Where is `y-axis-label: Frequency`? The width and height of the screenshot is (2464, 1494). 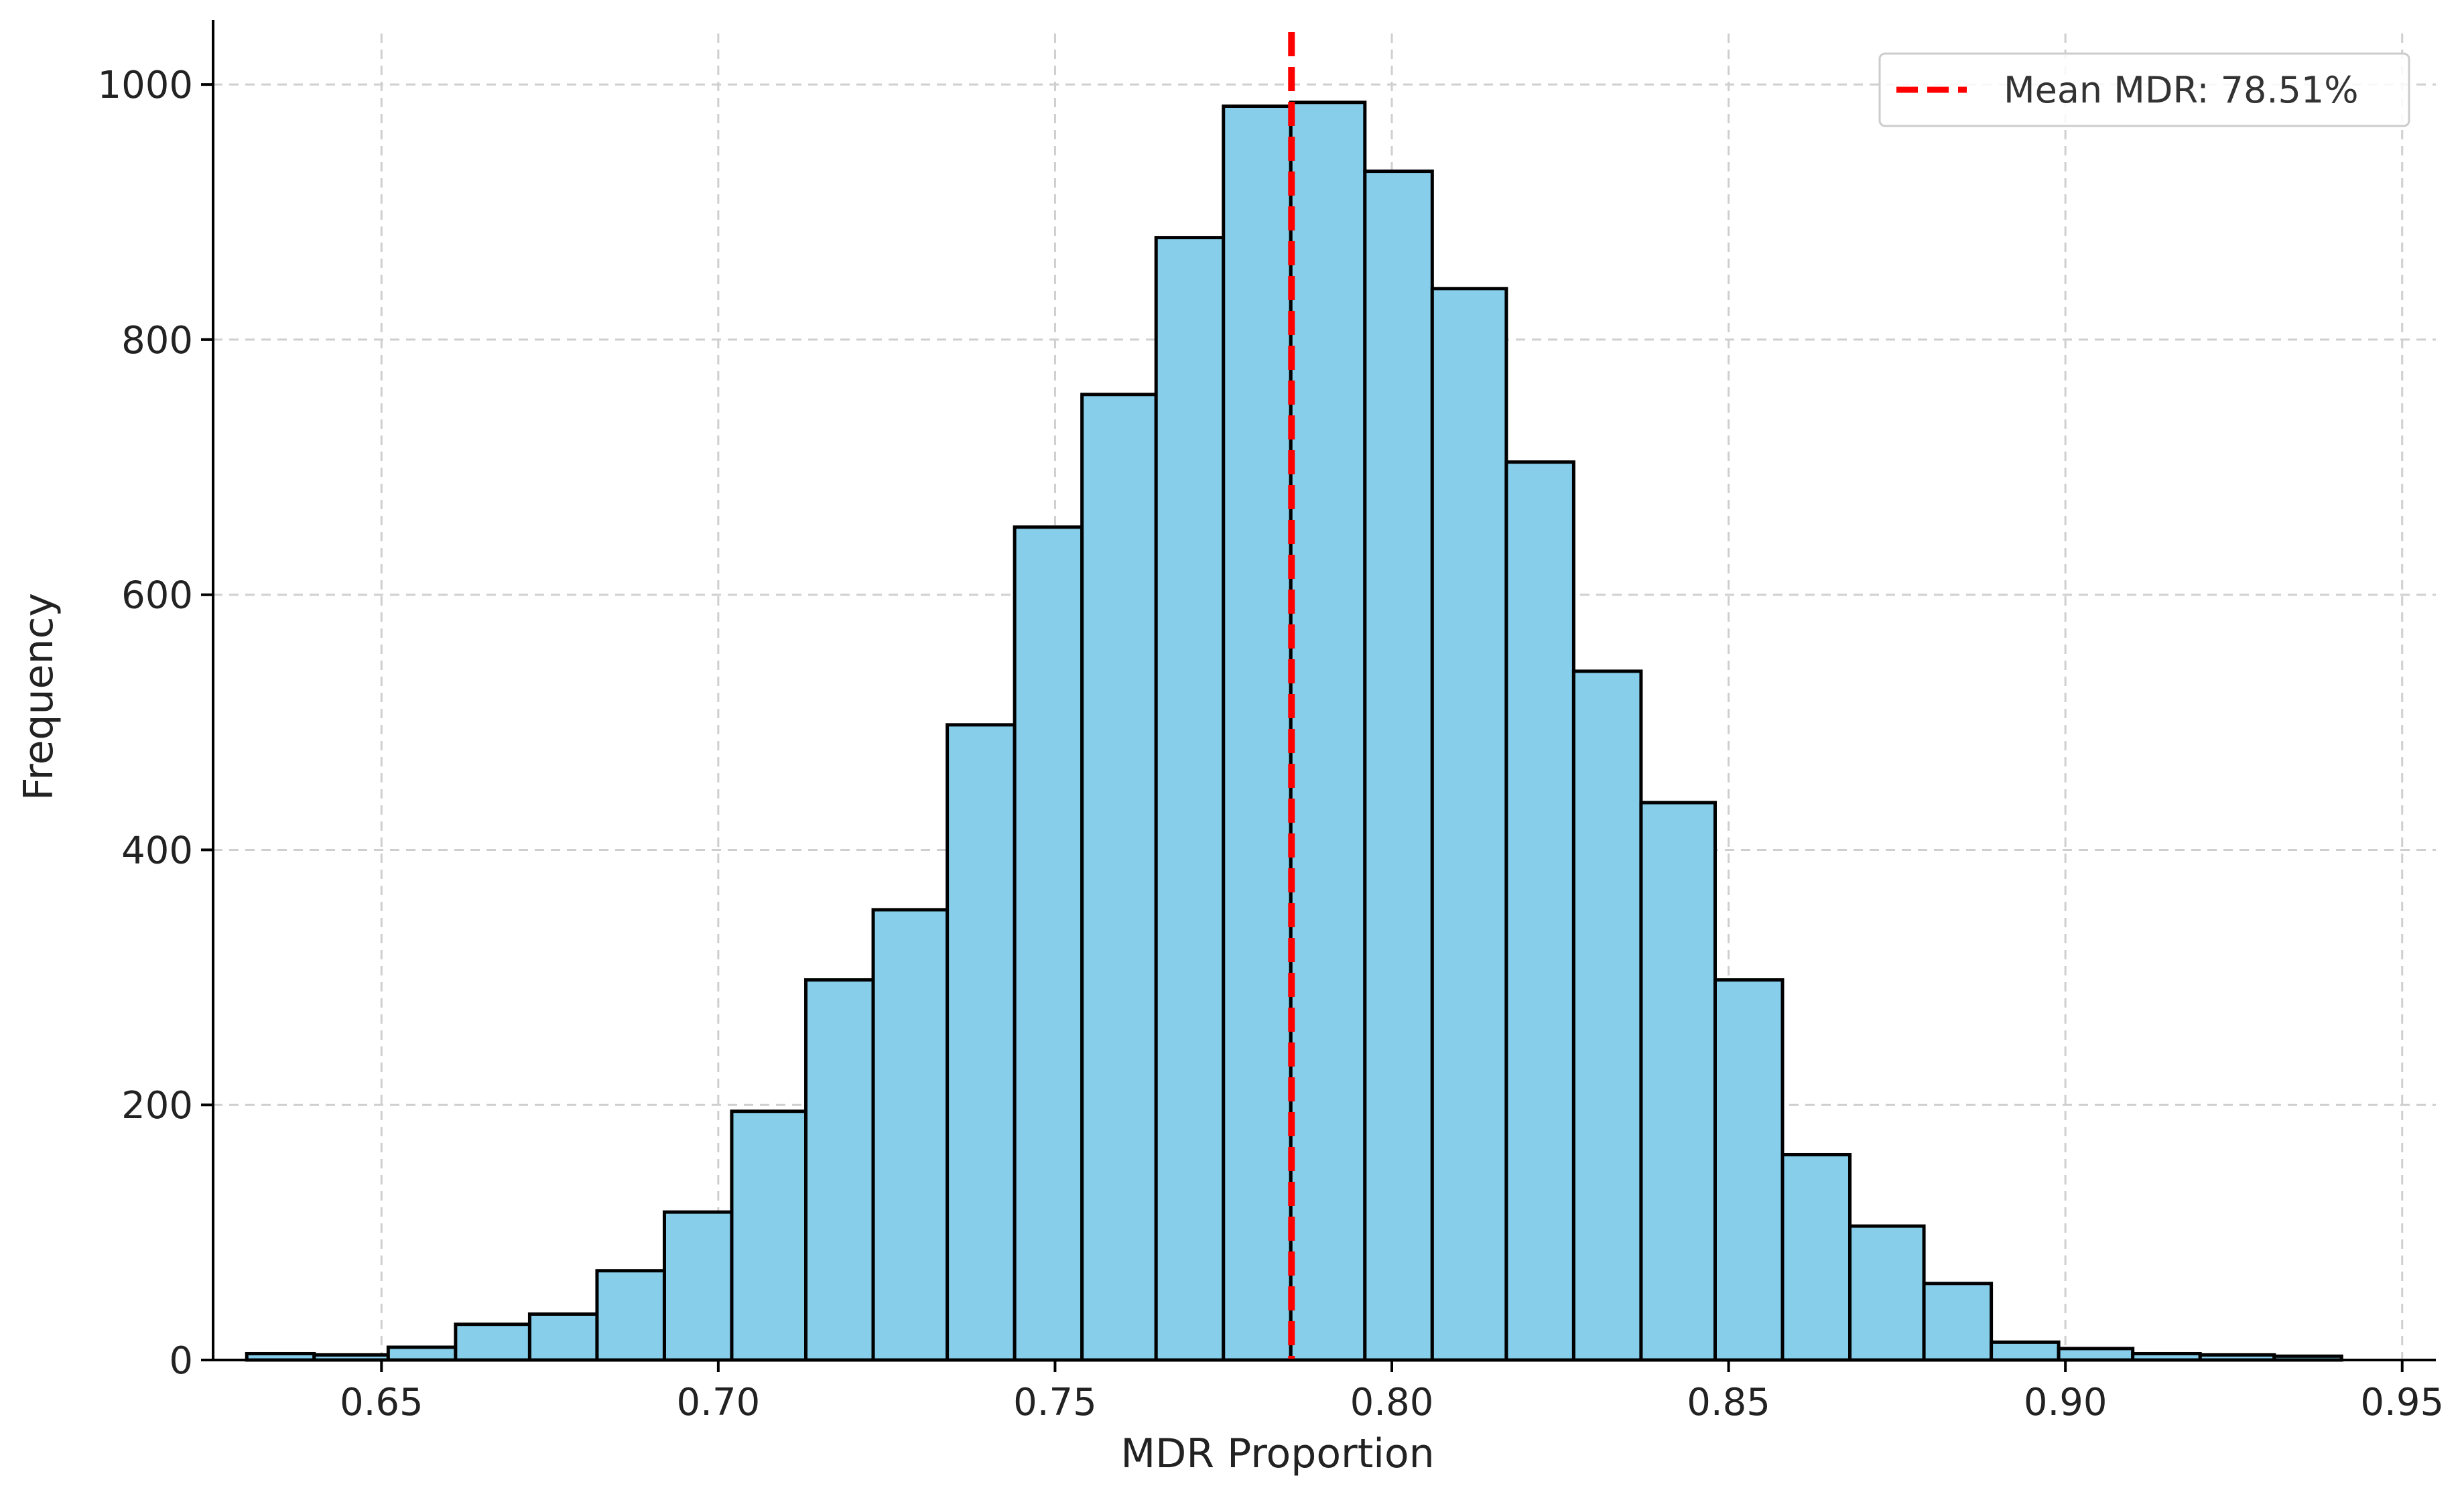
y-axis-label: Frequency is located at coordinates (38, 697).